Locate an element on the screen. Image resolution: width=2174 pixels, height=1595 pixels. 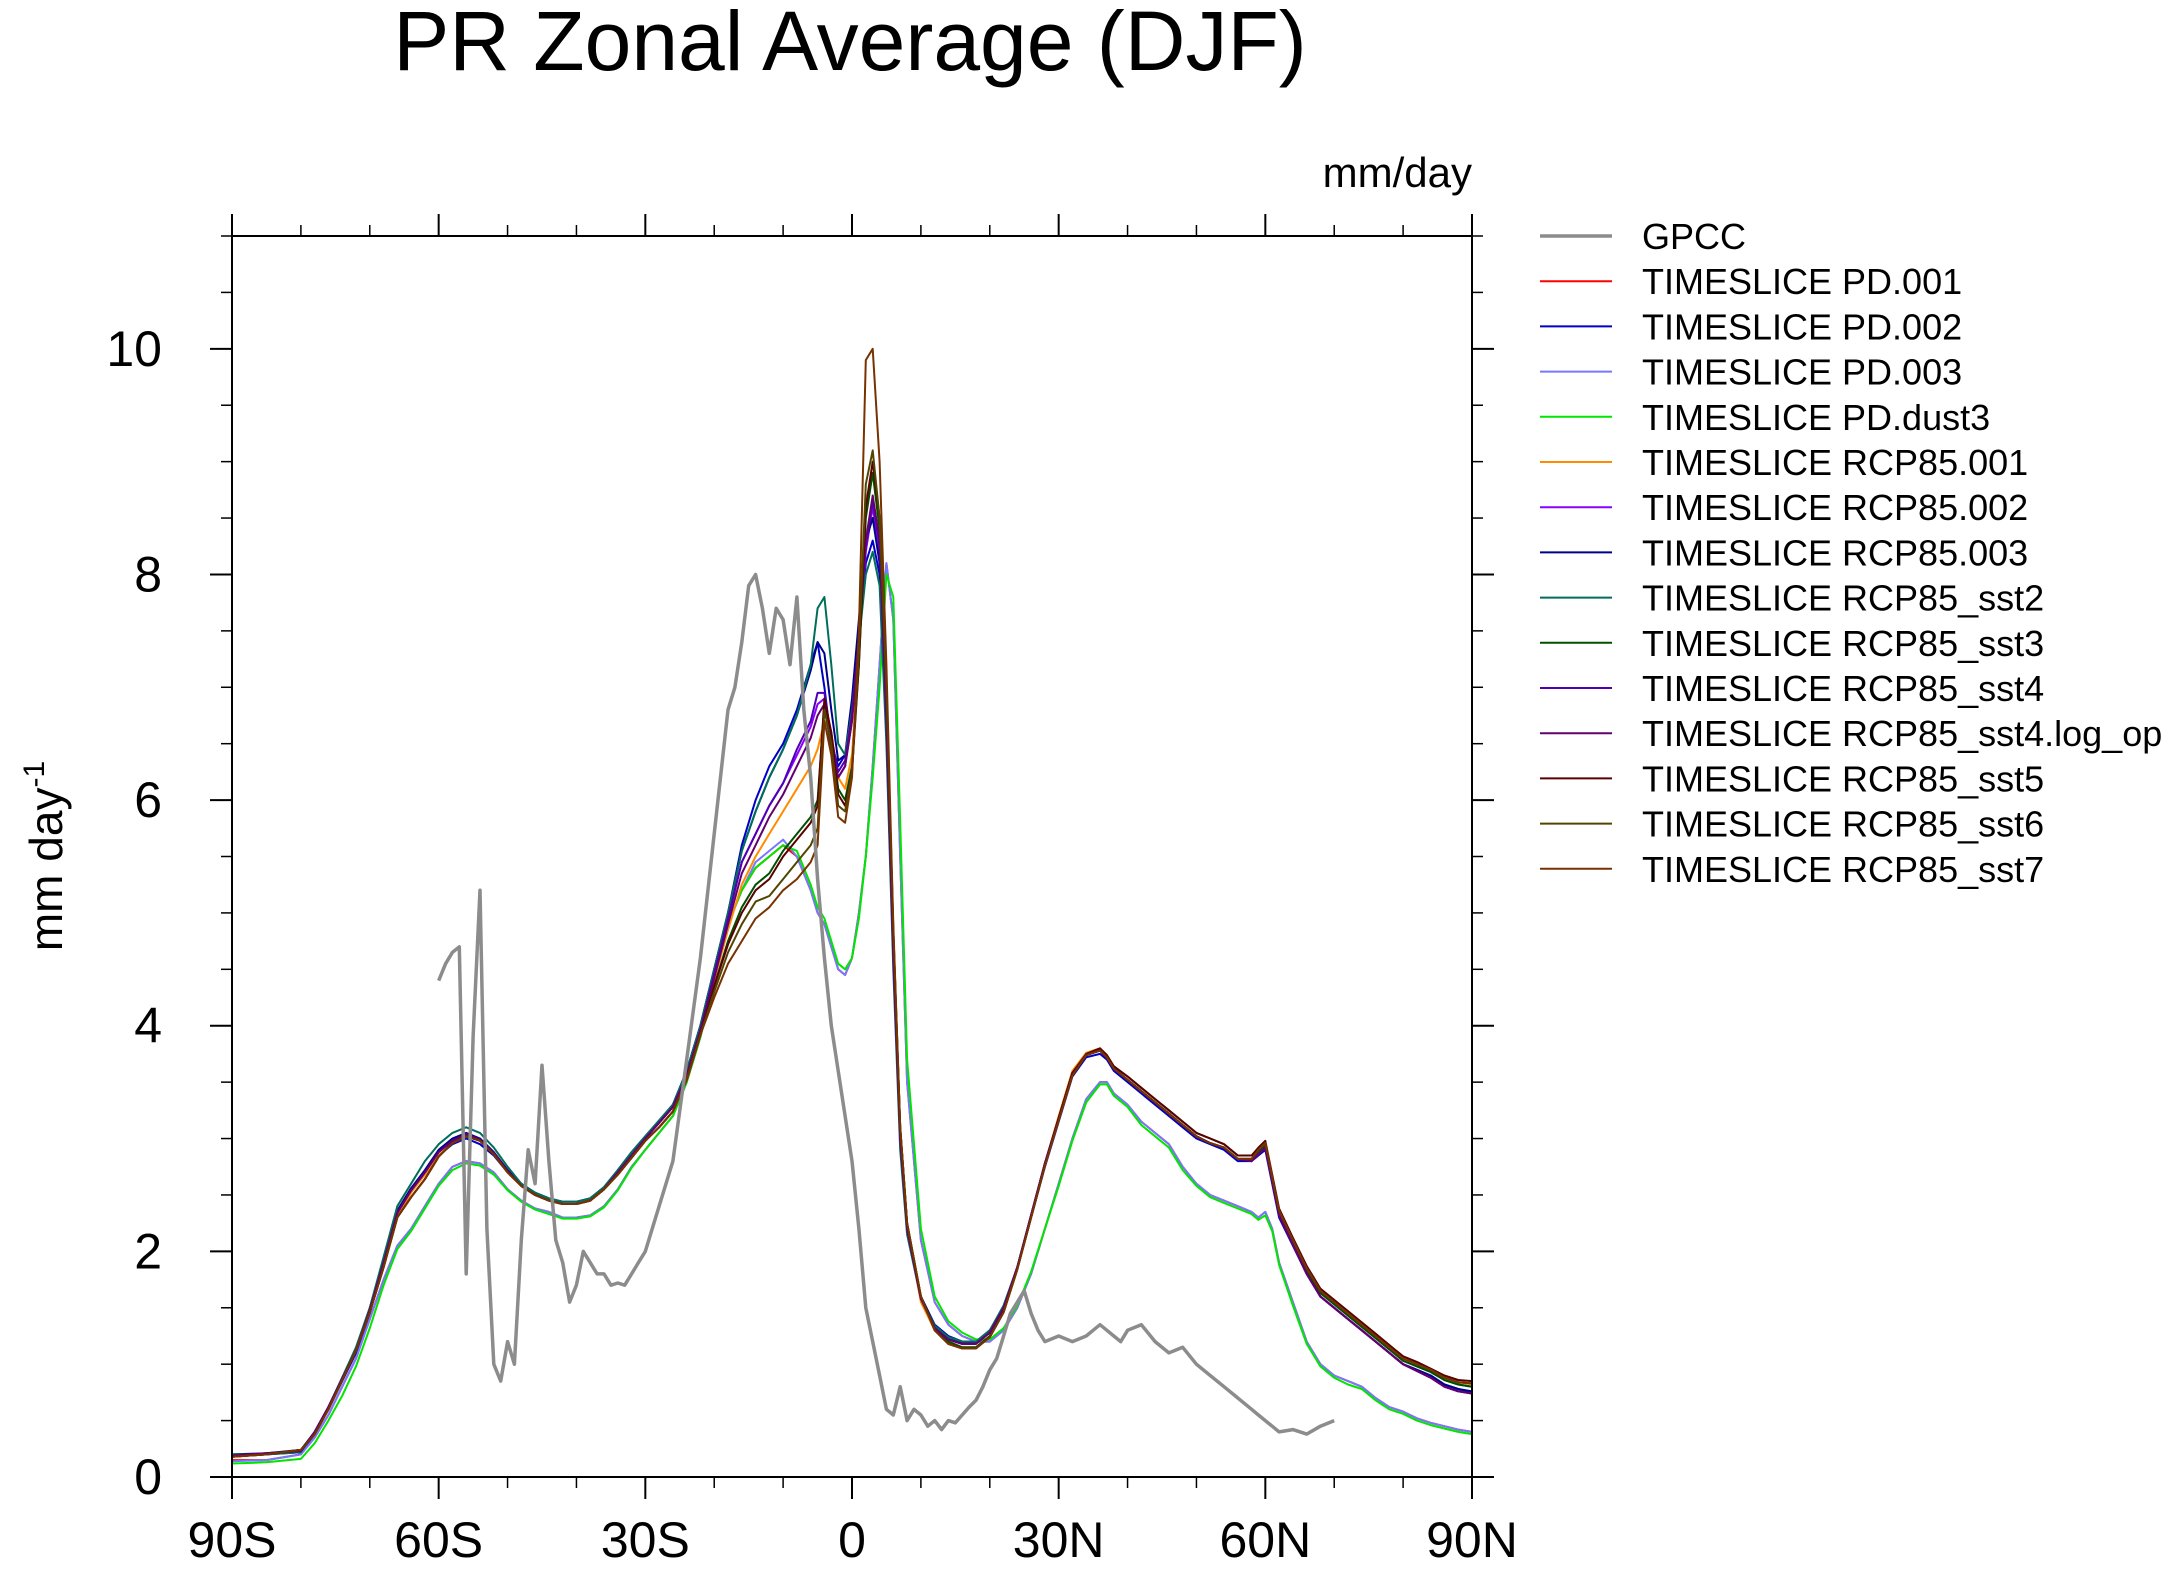
y-tick-label: 2 is located at coordinates (148, 1251).